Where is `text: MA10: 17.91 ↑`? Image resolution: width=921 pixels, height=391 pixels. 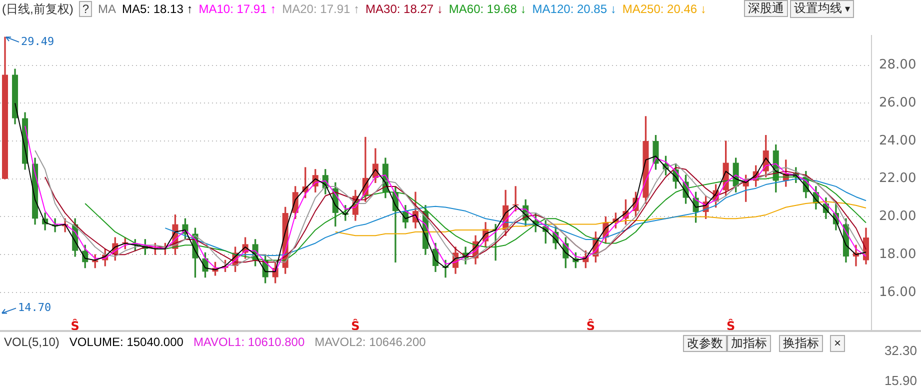
text: MA10: 17.91 ↑ is located at coordinates (237, 9).